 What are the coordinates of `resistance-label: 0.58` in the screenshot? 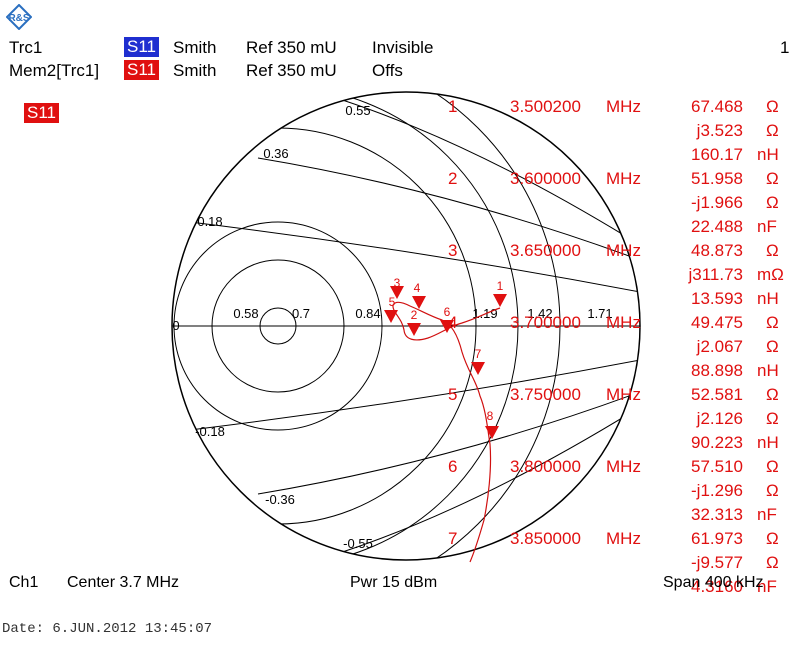 It's located at (245, 313).